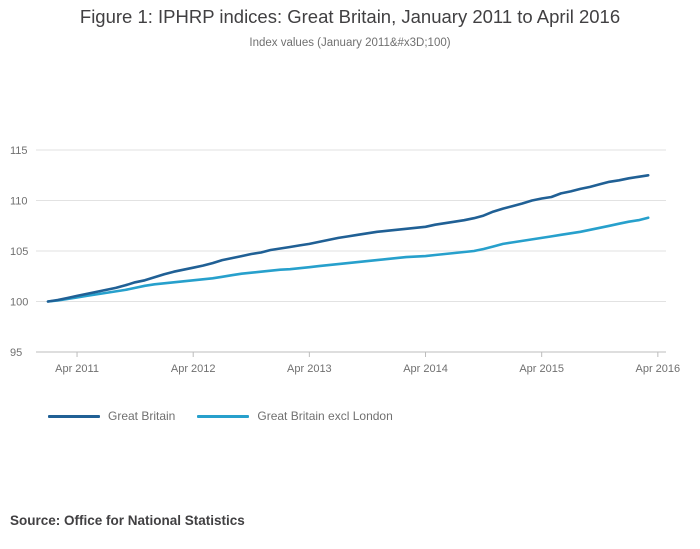  What do you see at coordinates (16, 353) in the screenshot?
I see `y-tick-label: 95` at bounding box center [16, 353].